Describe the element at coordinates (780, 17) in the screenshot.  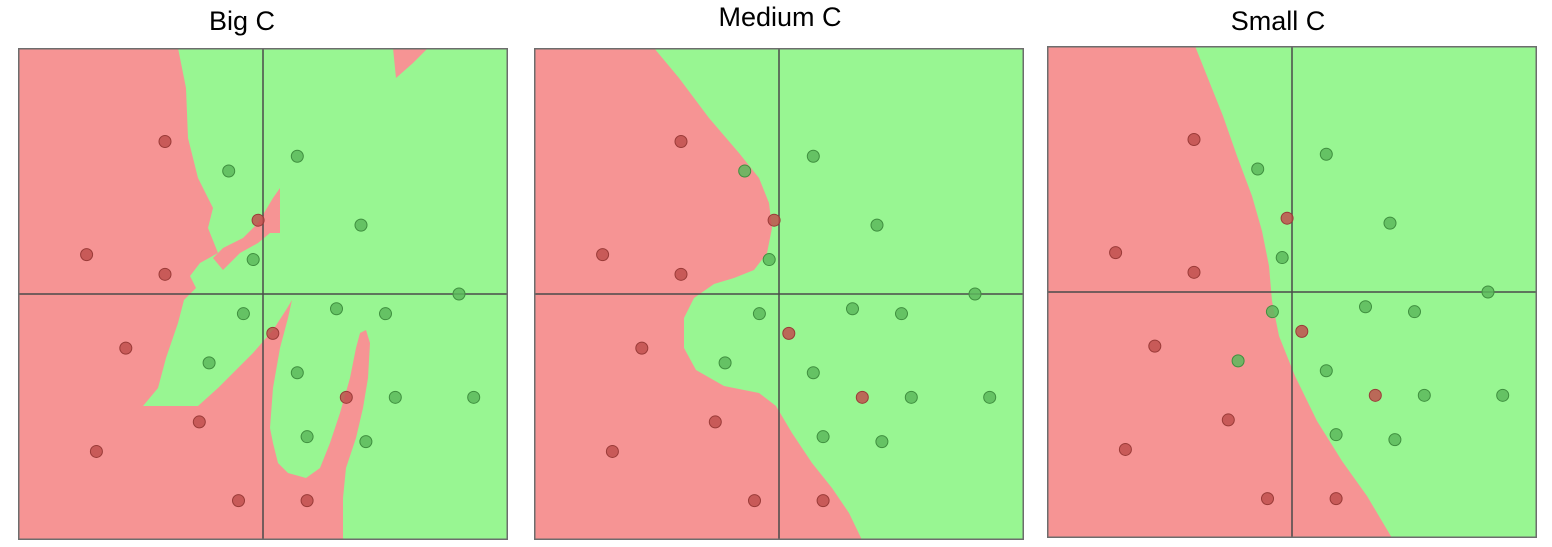
I see `chart-title: Medium C` at that location.